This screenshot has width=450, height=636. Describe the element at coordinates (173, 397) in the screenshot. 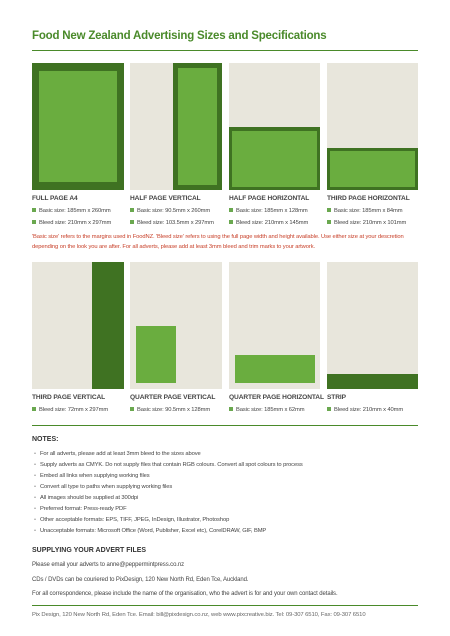

I see `ad-name: QUARTER PAGE VERTICAL` at that location.